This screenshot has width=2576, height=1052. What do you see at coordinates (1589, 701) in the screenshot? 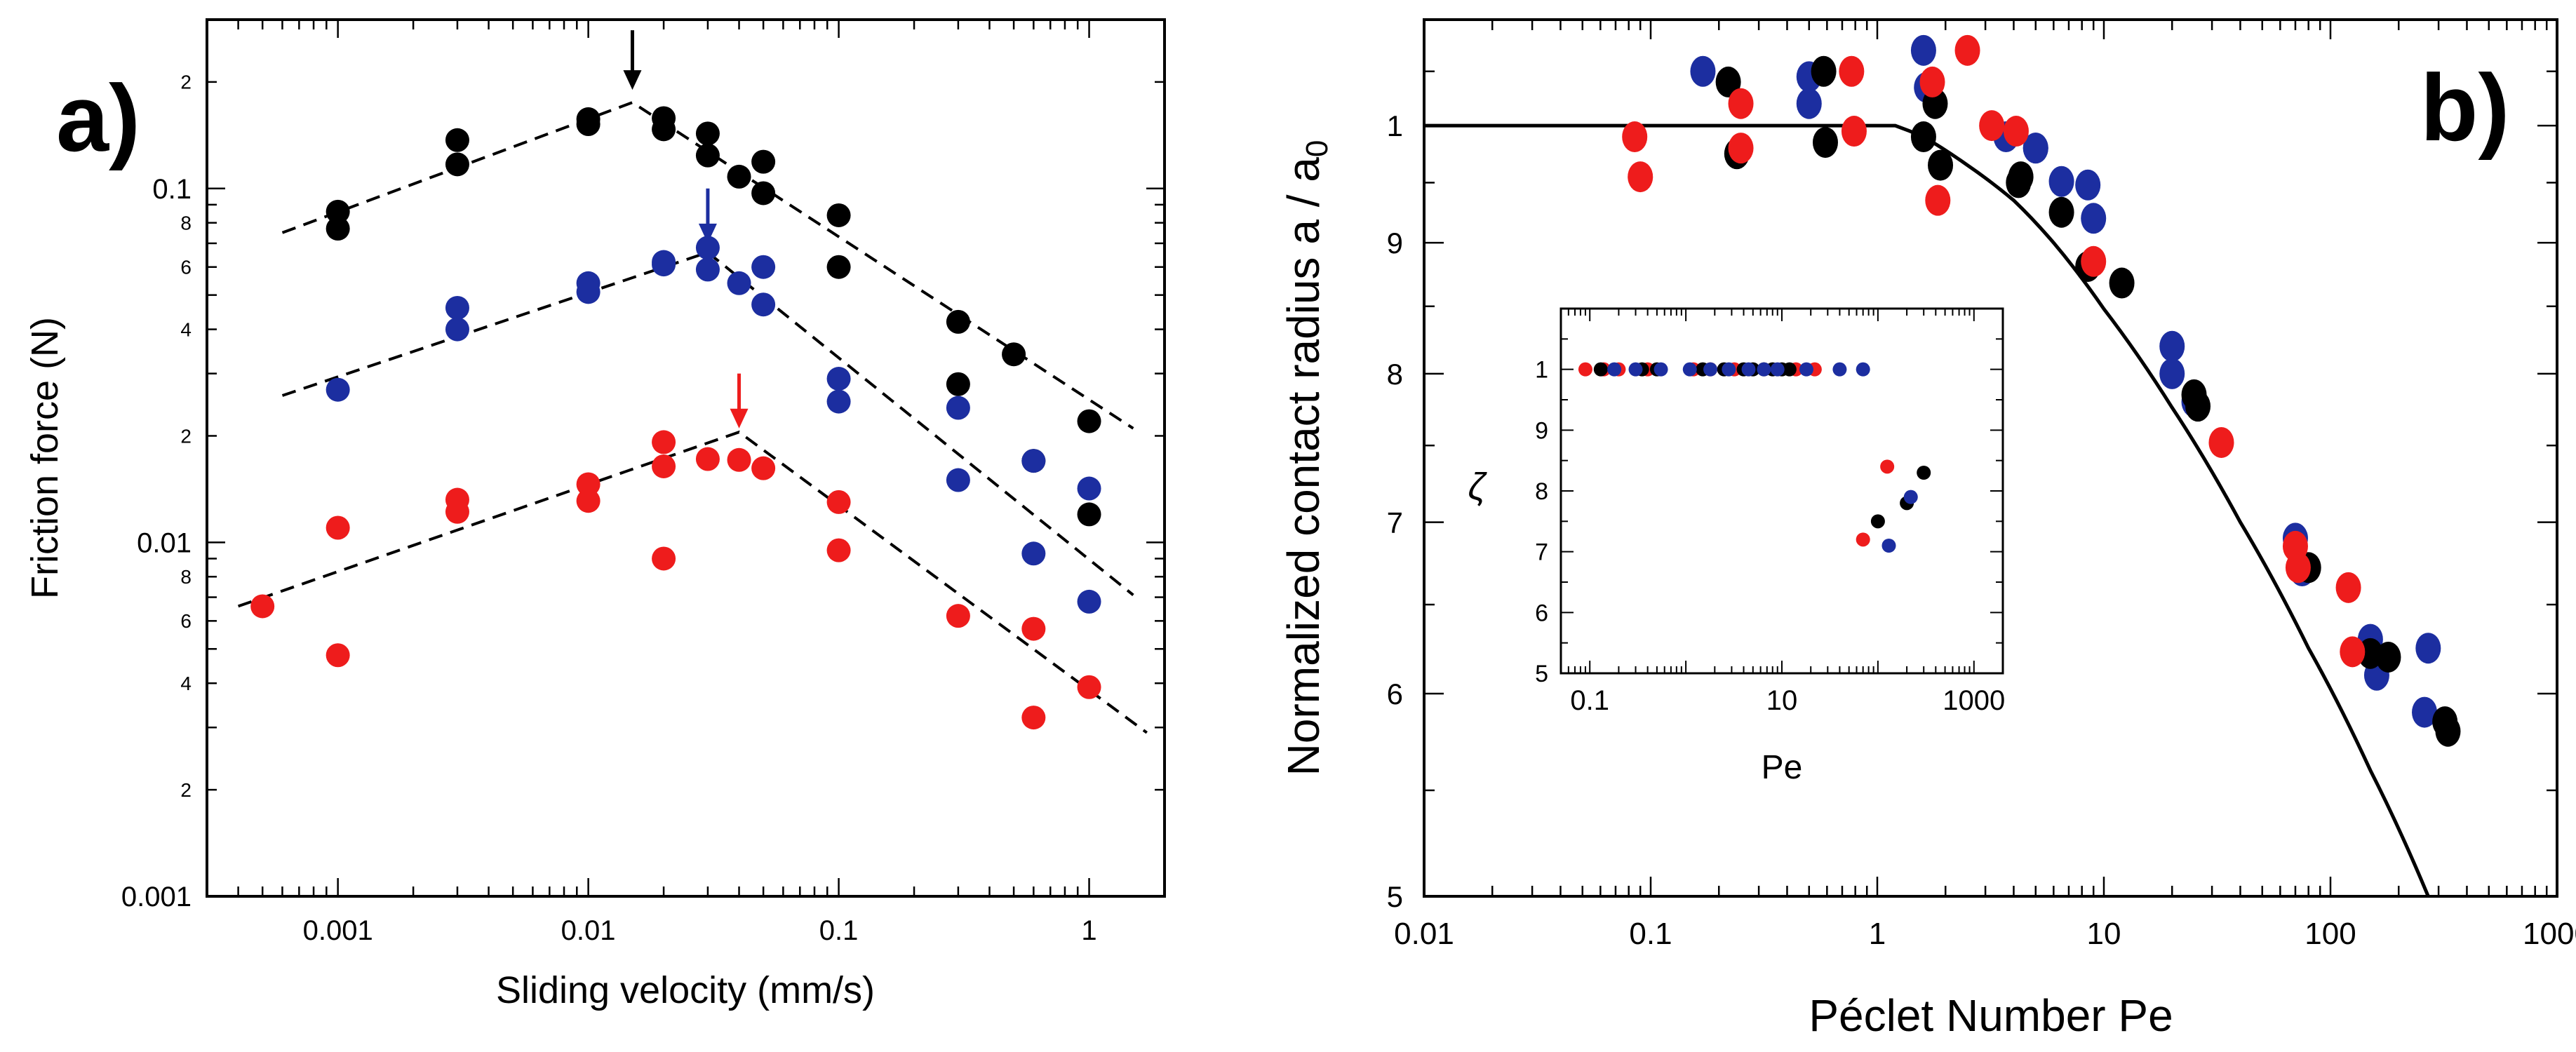
I see `inset-x-tick-label: 0.1` at bounding box center [1589, 701].